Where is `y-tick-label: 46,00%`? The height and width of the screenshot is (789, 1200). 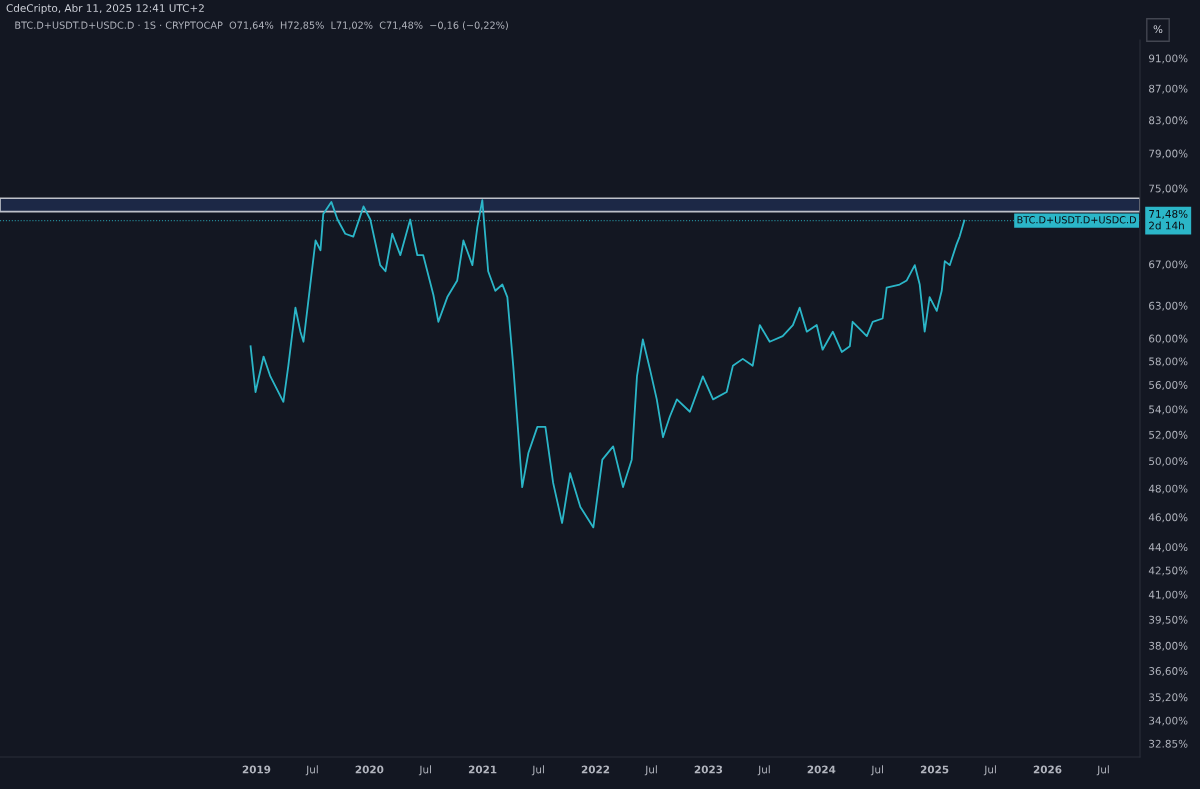
y-tick-label: 46,00% is located at coordinates (1168, 518).